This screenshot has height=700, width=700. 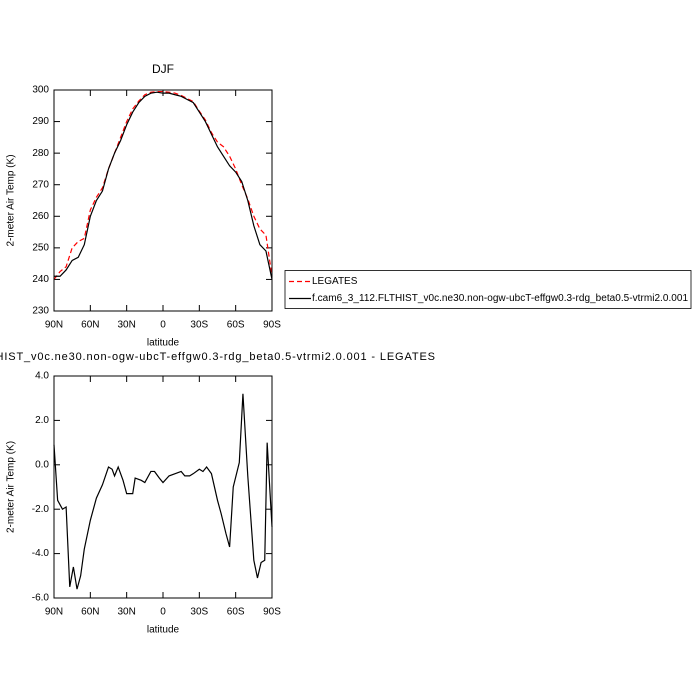 What do you see at coordinates (42, 464) in the screenshot?
I see `y-tick-label: 0.0` at bounding box center [42, 464].